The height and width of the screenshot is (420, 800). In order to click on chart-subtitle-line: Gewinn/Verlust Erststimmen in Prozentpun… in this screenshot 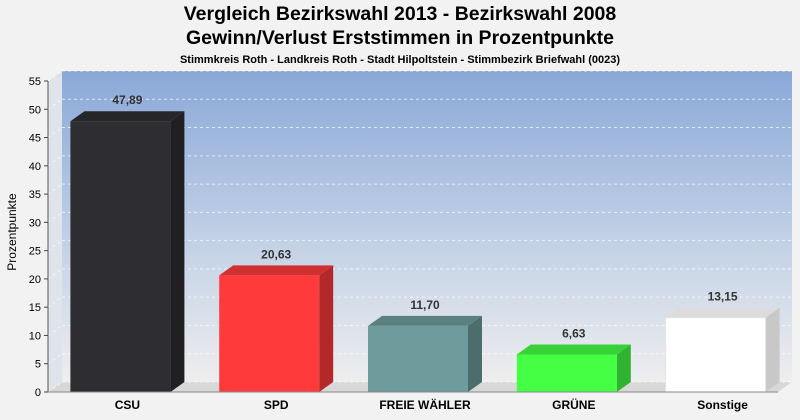, I will do `click(399, 38)`.